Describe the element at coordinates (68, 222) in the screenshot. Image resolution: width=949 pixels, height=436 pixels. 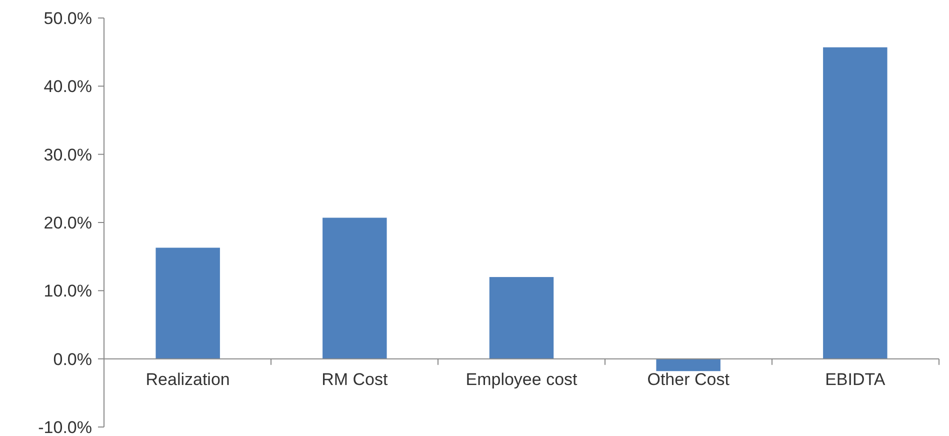
I see `y-tick-label: 20.0%` at that location.